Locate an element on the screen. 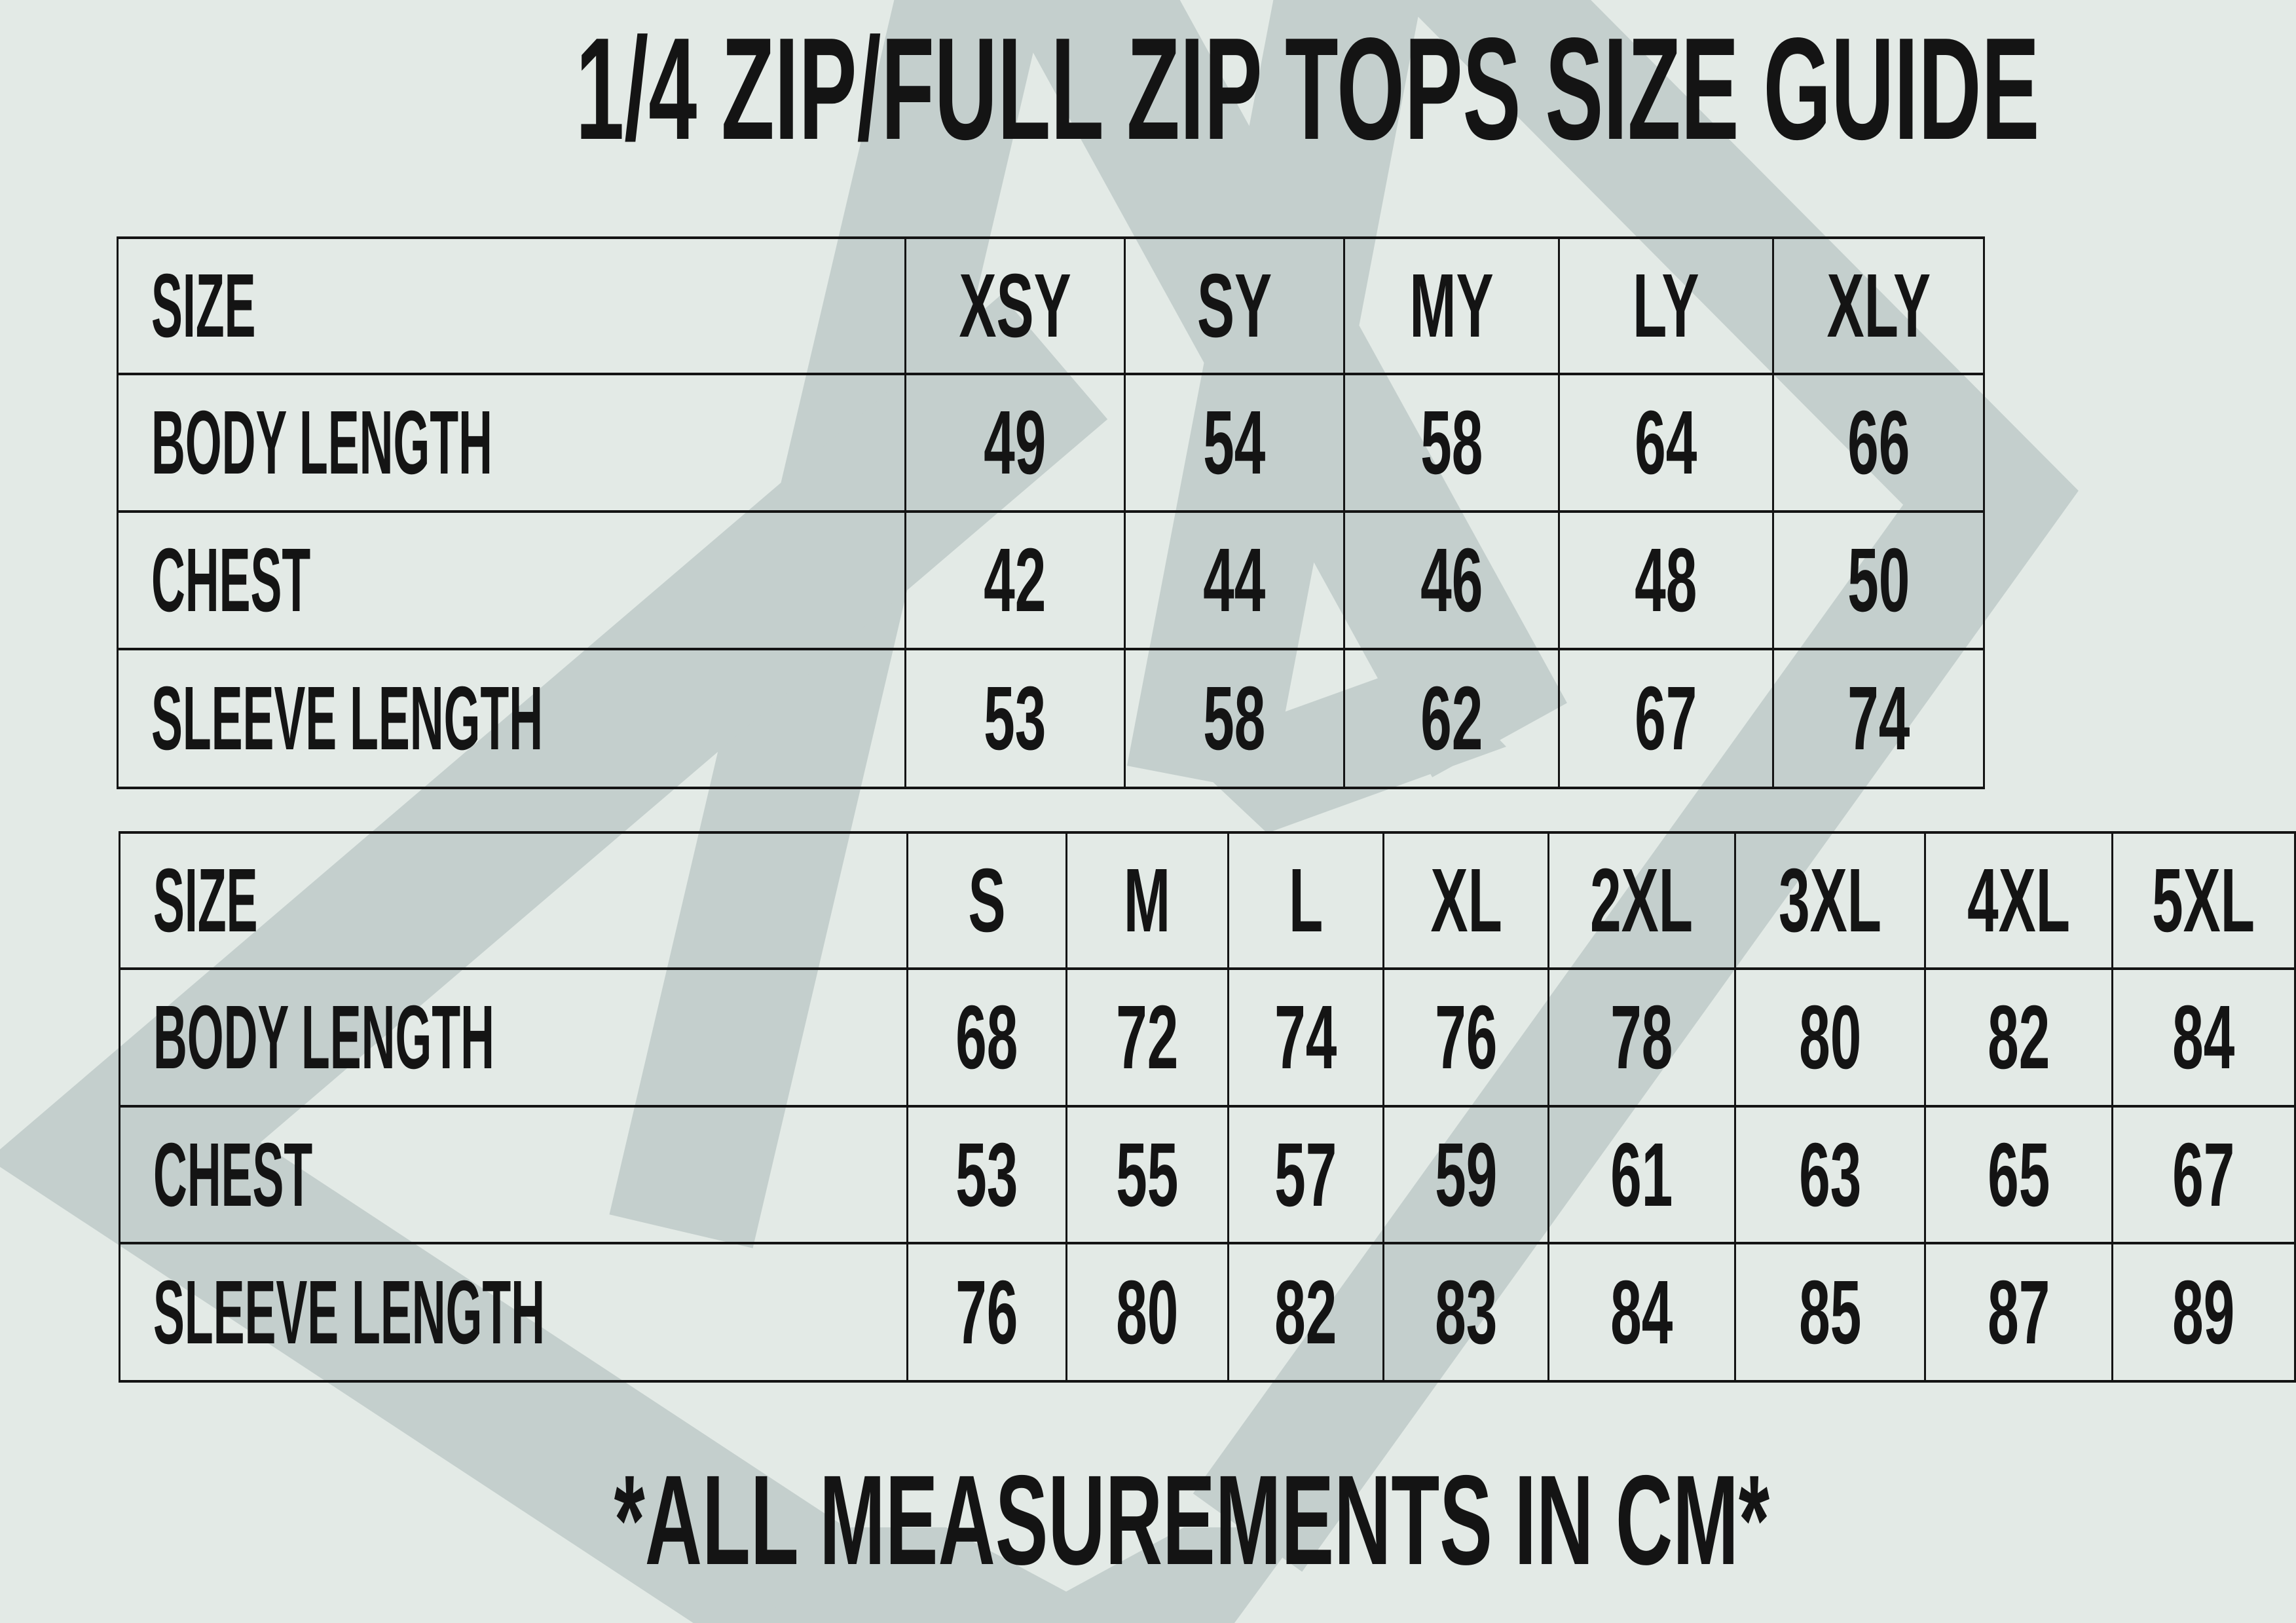  page-title-text: 1/4 ZIP/FULL ZIP TOPS SIZE GUIDE is located at coordinates (1308, 89).